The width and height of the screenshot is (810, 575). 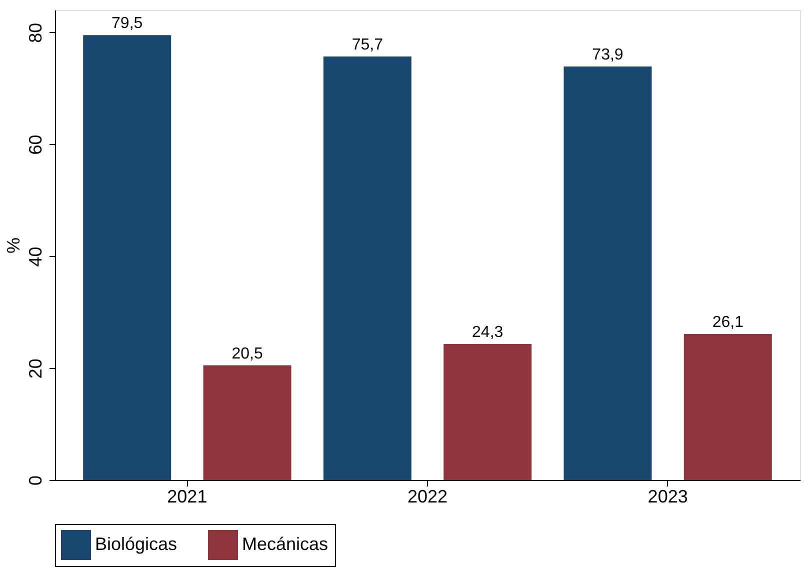 I want to click on y-tick-label: 80, so click(x=36, y=32).